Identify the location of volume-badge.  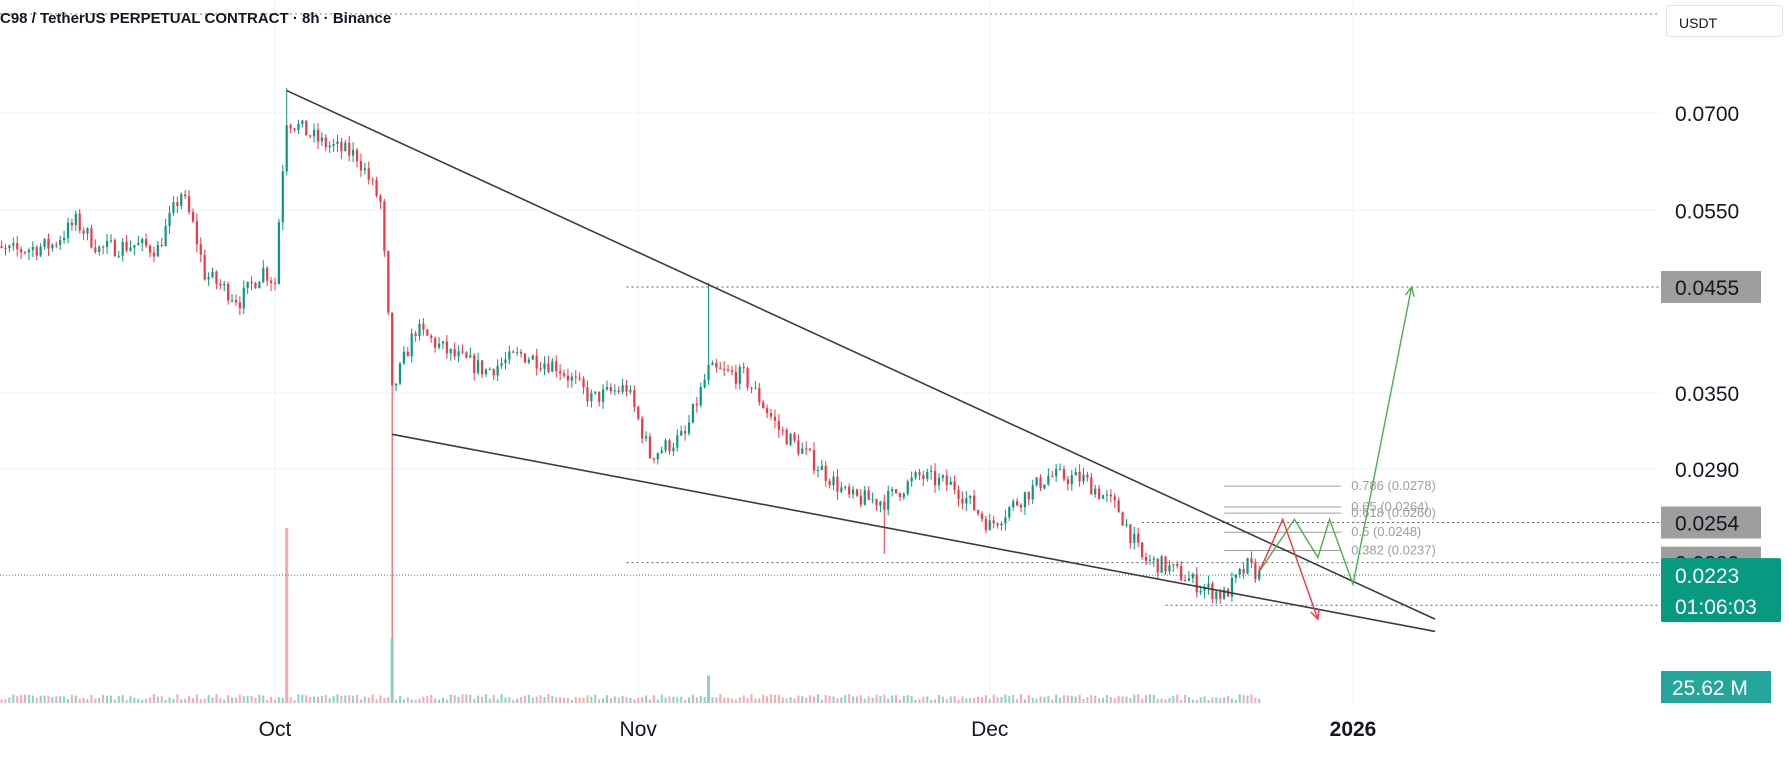
(1716, 687).